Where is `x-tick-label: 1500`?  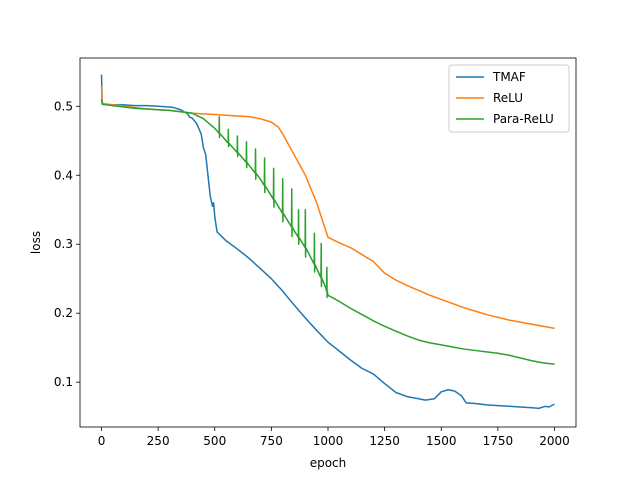 x-tick-label: 1500 is located at coordinates (441, 441).